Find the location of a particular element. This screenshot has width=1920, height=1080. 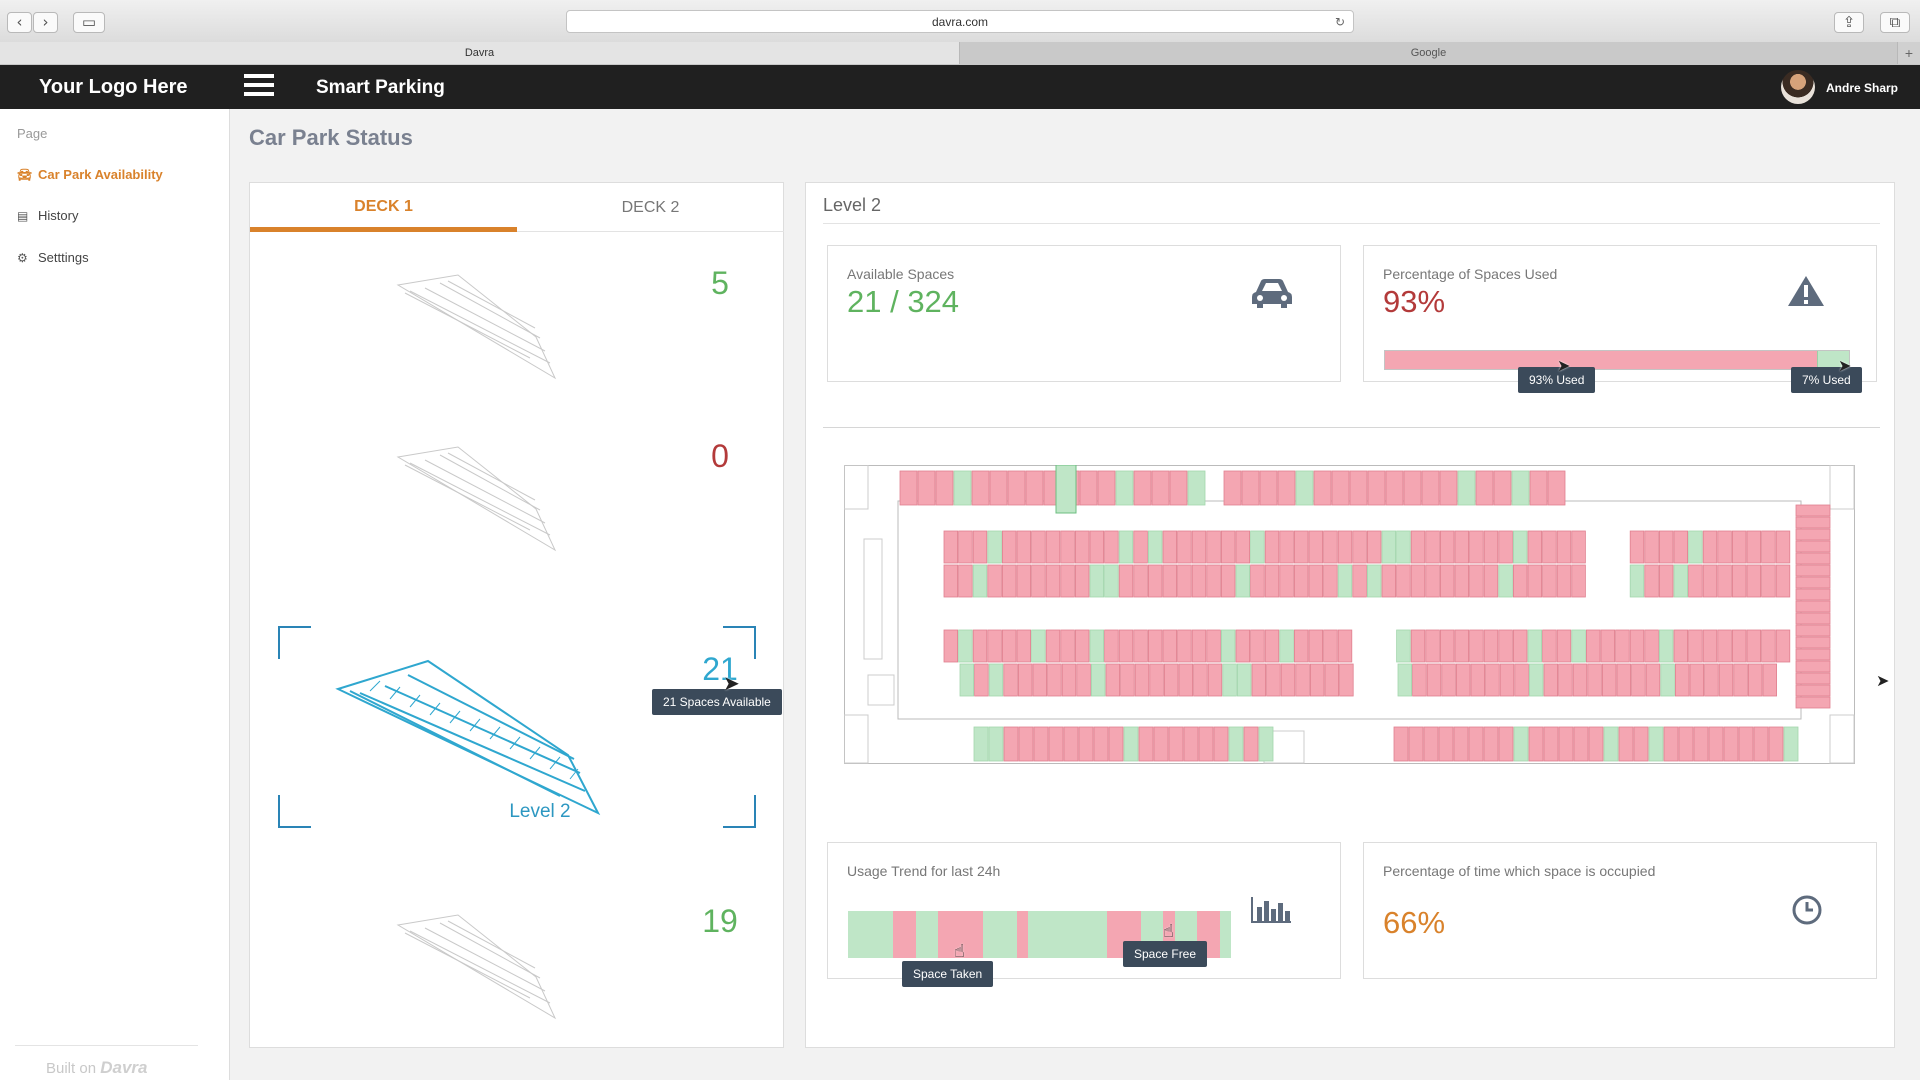

level-row-3-selected: 21 is located at coordinates (517, 733).